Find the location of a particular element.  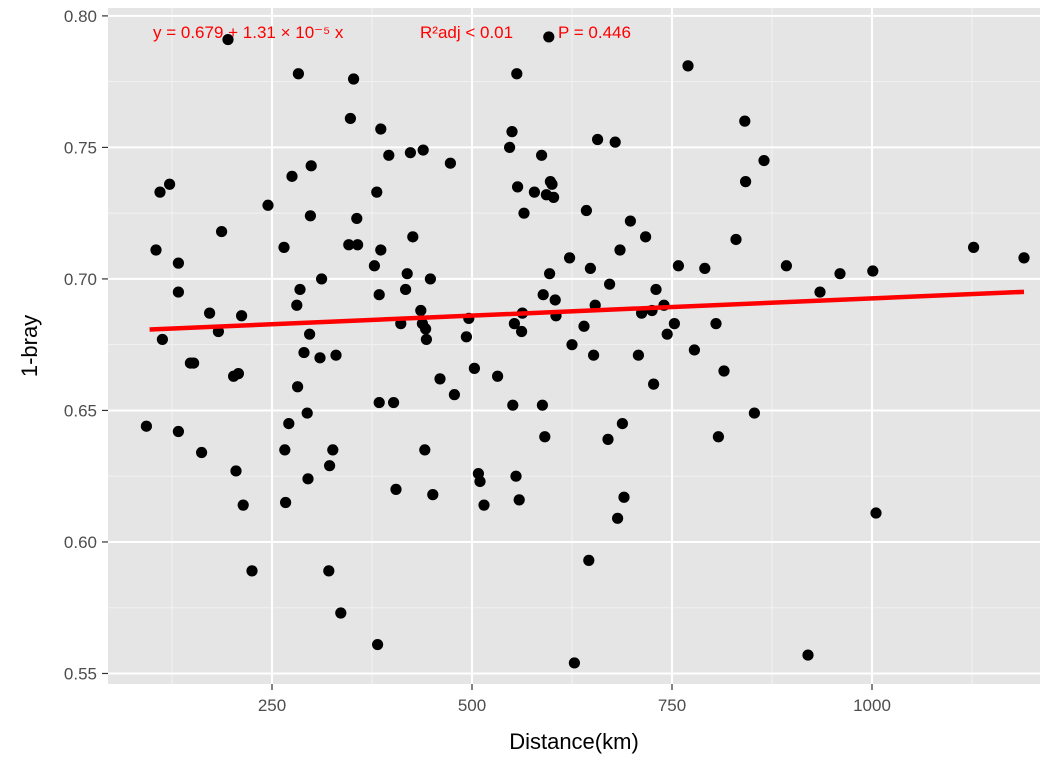

annotation-p-value: P = 0.446 is located at coordinates (594, 32).